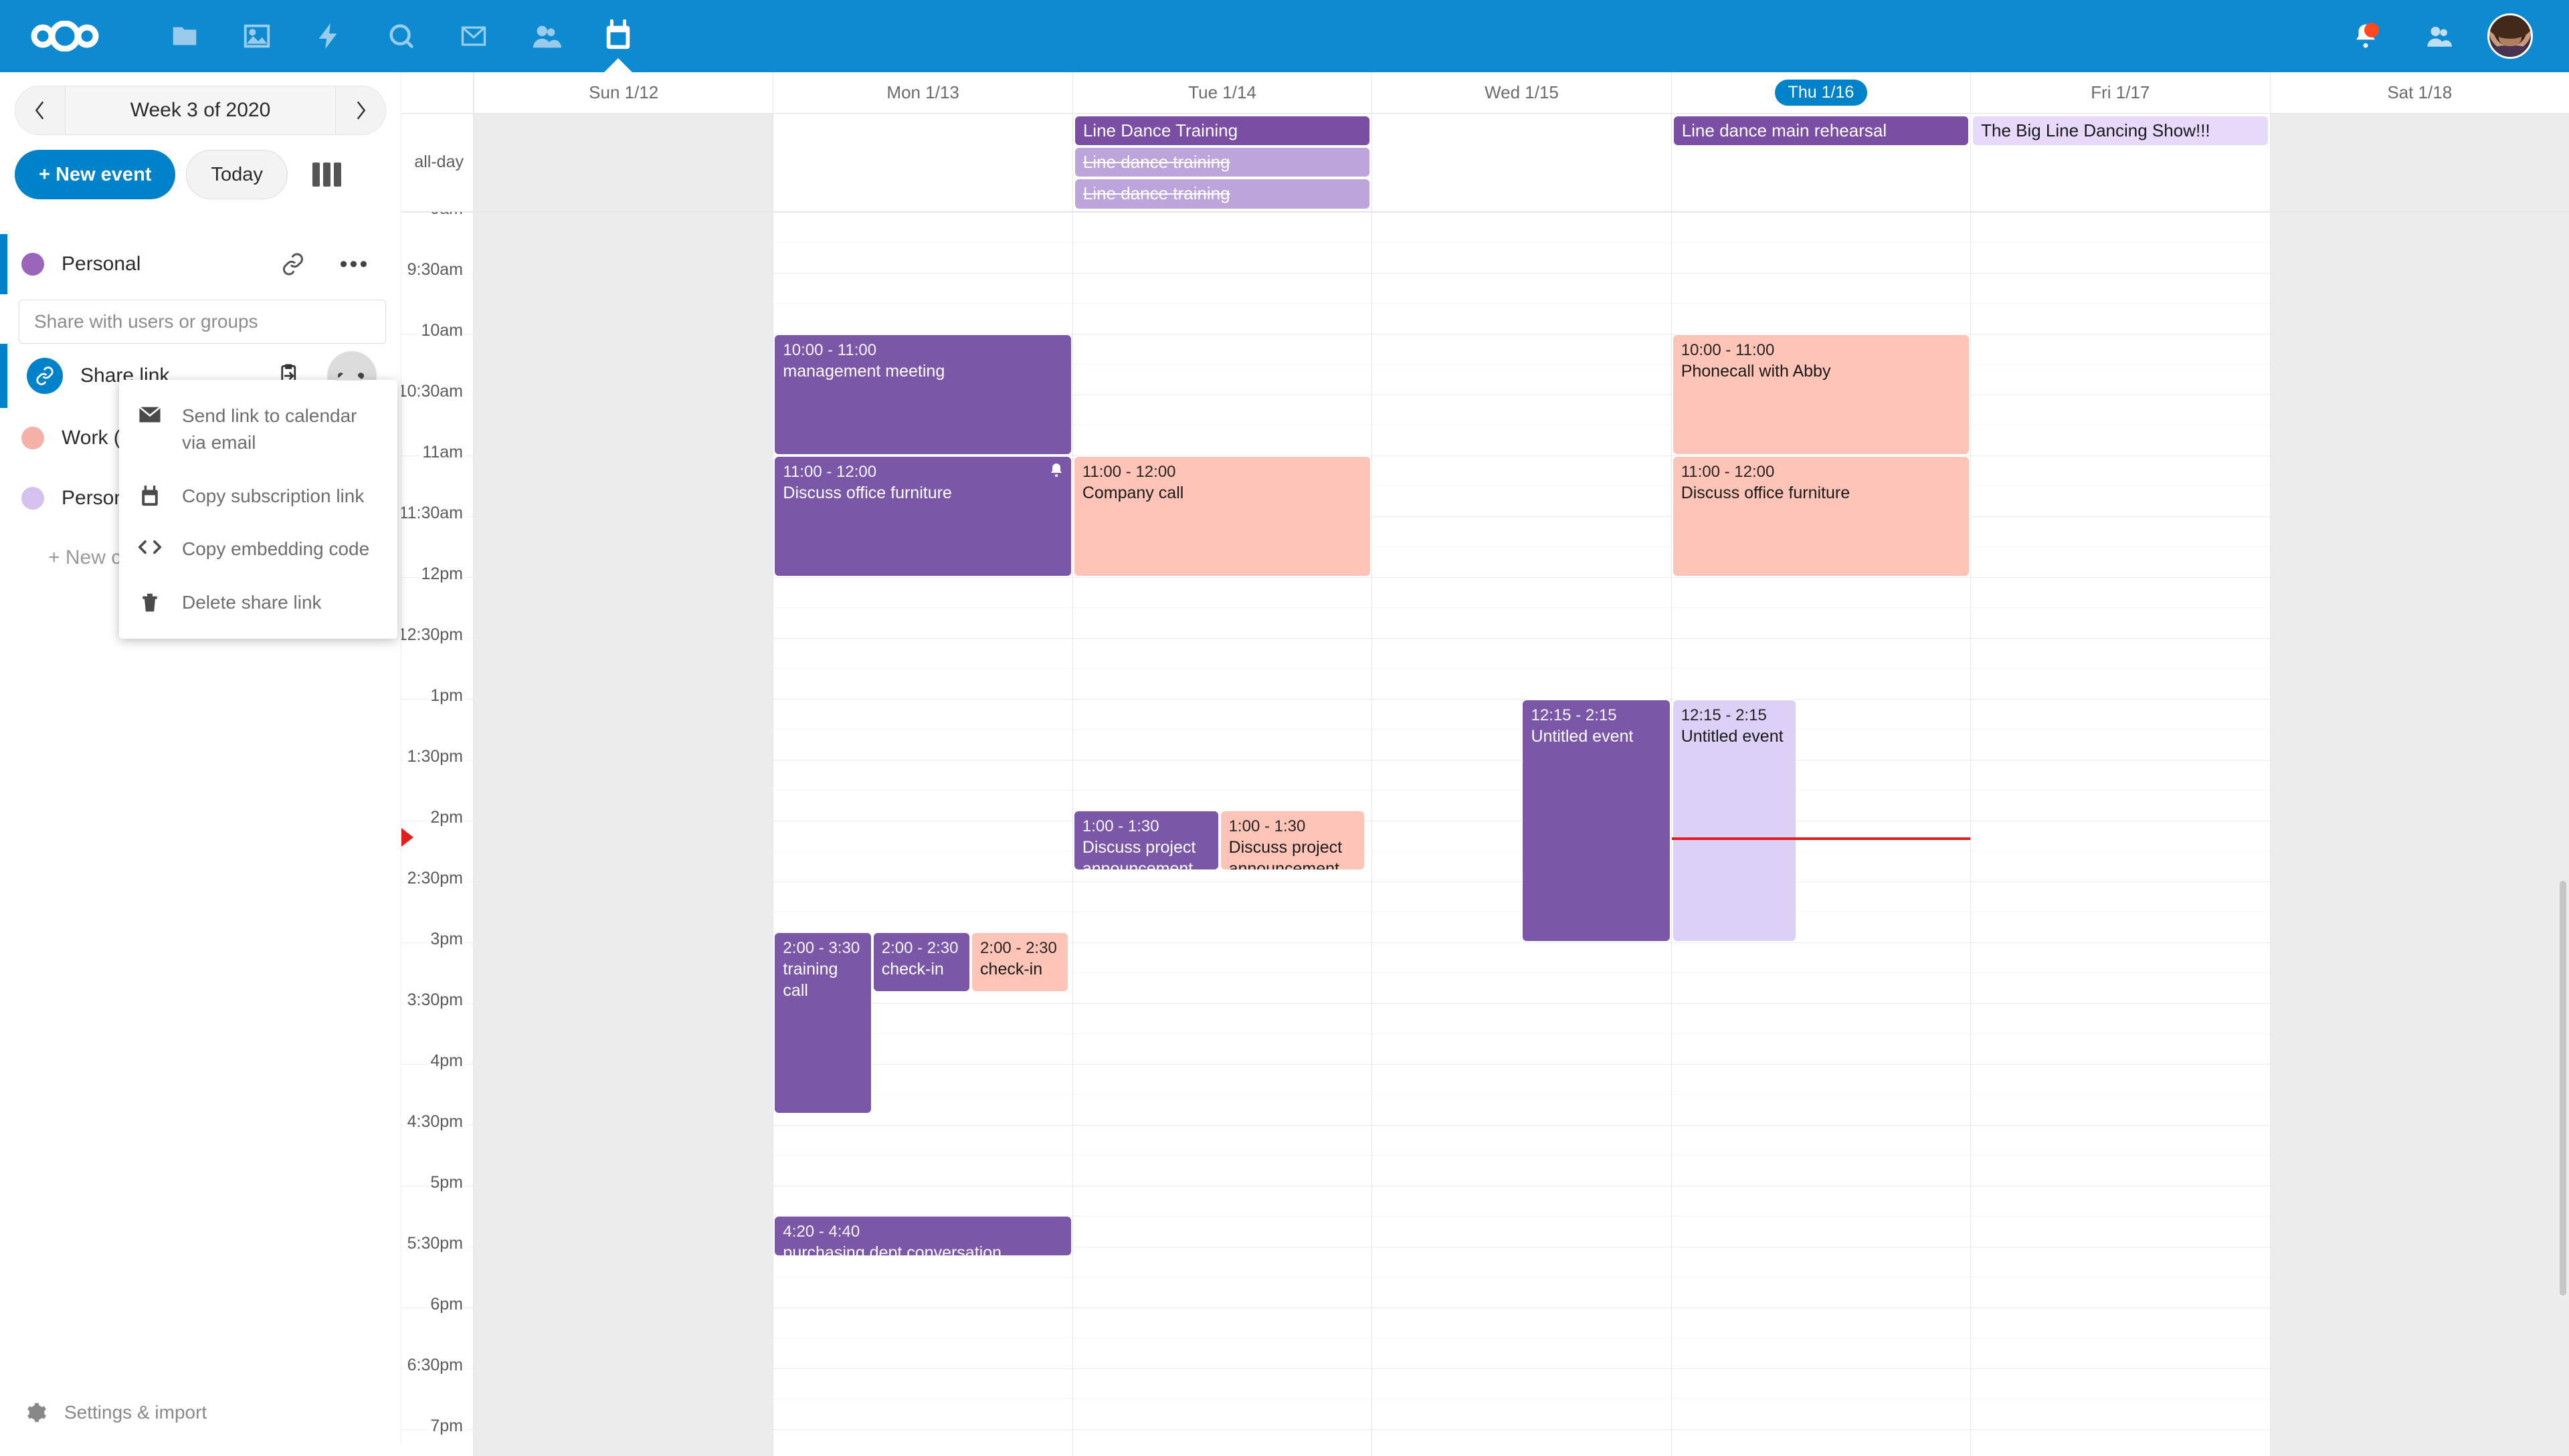 The height and width of the screenshot is (1456, 2569). I want to click on day-header-sun: Sun 1/12, so click(623, 92).